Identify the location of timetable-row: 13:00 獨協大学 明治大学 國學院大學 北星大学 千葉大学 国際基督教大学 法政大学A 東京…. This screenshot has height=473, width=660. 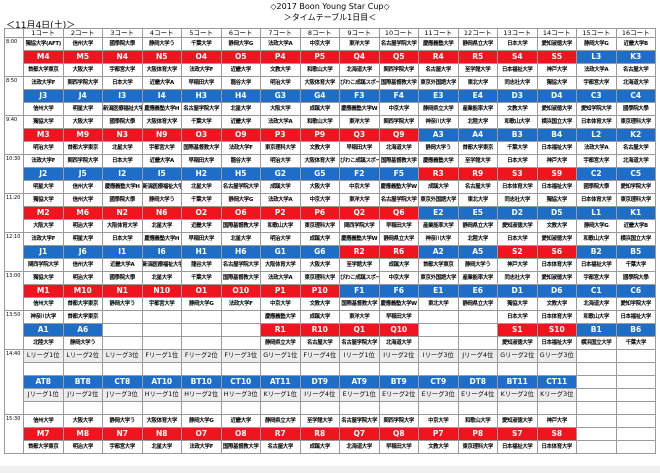
(330, 291).